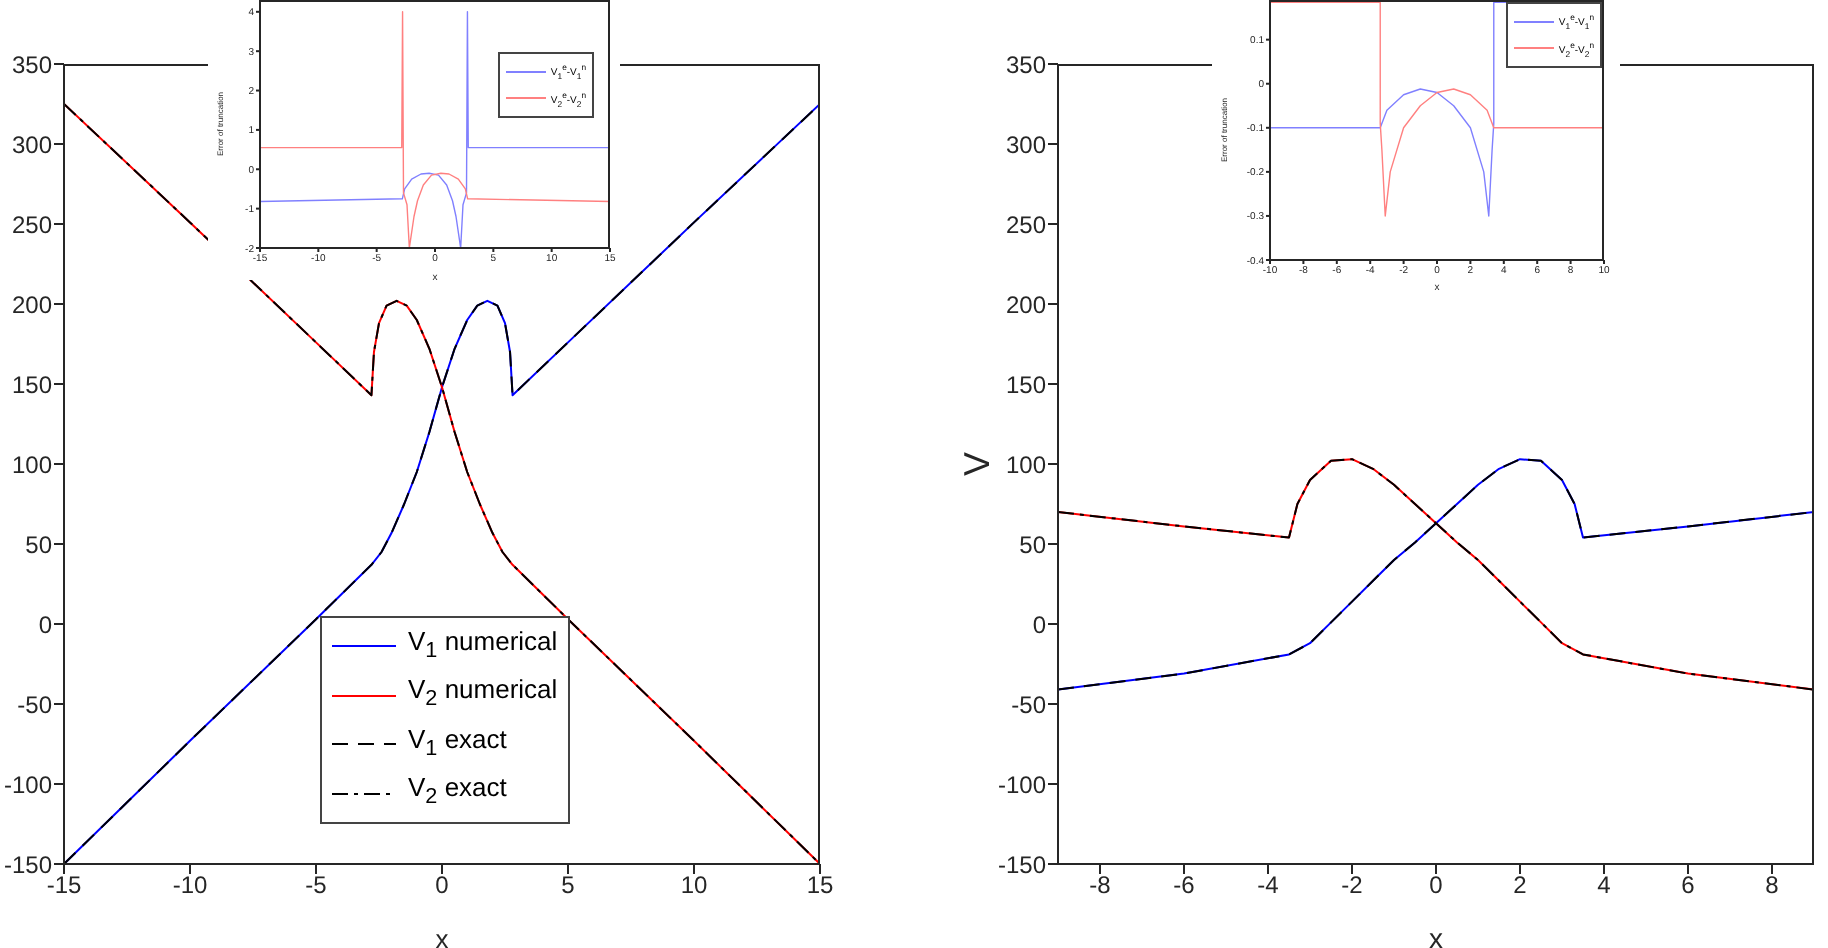  I want to click on legend-label: V$_{2}$ exact, so click(457, 791).